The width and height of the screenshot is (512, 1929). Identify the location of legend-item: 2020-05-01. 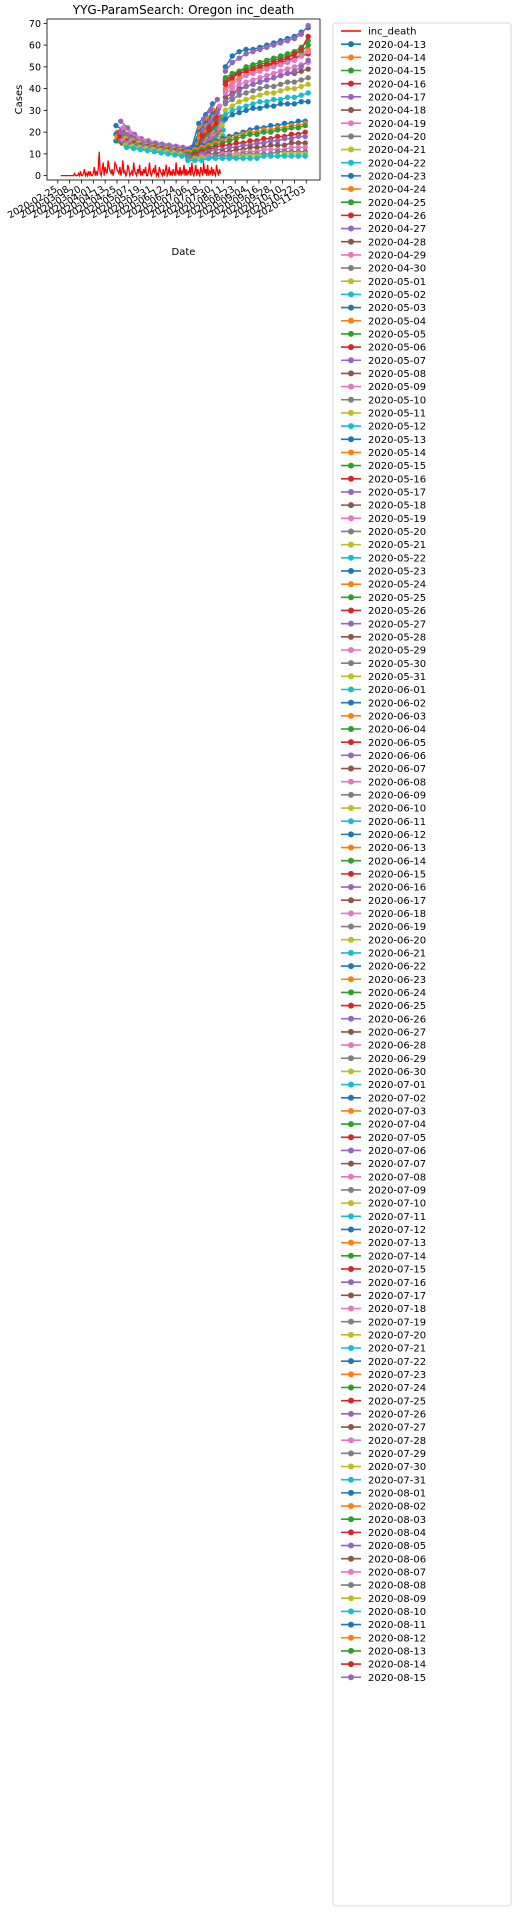
(383, 282).